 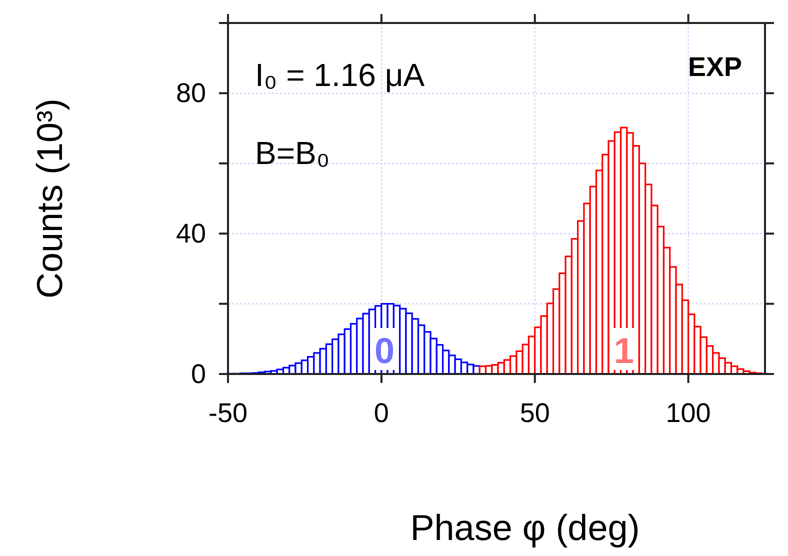 I want to click on x-axis-title: Phase φ (deg), so click(x=525, y=527).